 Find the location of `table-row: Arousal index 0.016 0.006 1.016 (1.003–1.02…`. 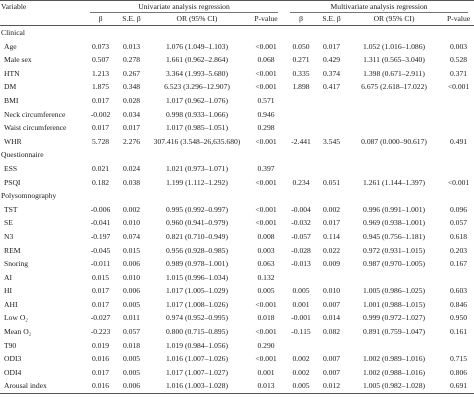

table-row: Arousal index 0.016 0.006 1.016 (1.003–1.02… is located at coordinates (237, 387).